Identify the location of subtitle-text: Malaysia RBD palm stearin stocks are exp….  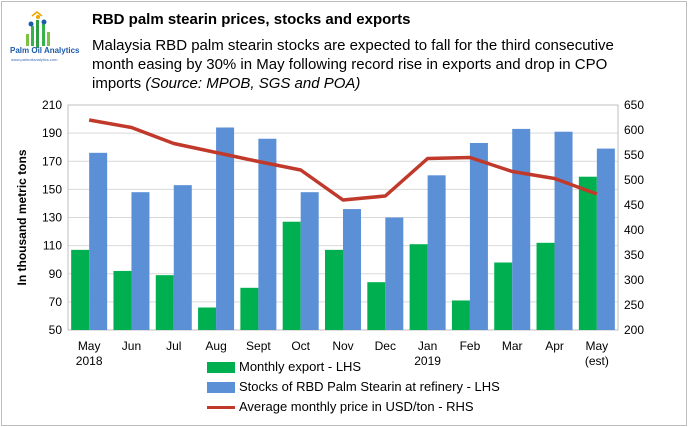
(353, 64).